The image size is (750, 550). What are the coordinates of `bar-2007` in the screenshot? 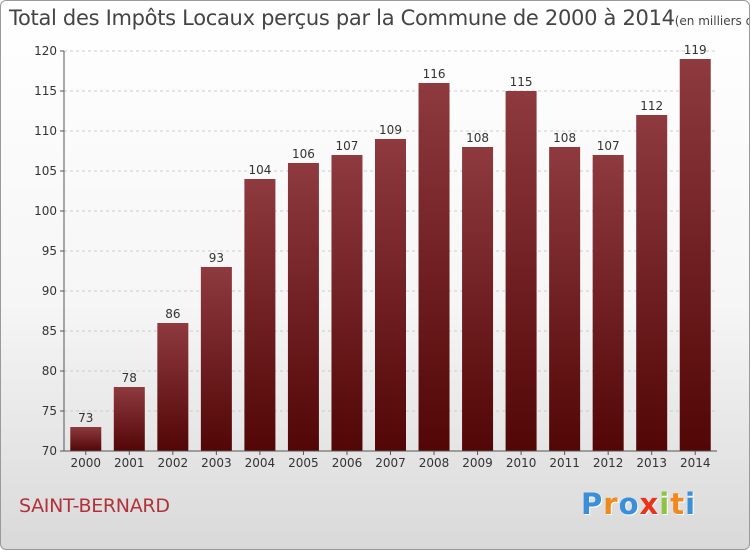 It's located at (390, 295).